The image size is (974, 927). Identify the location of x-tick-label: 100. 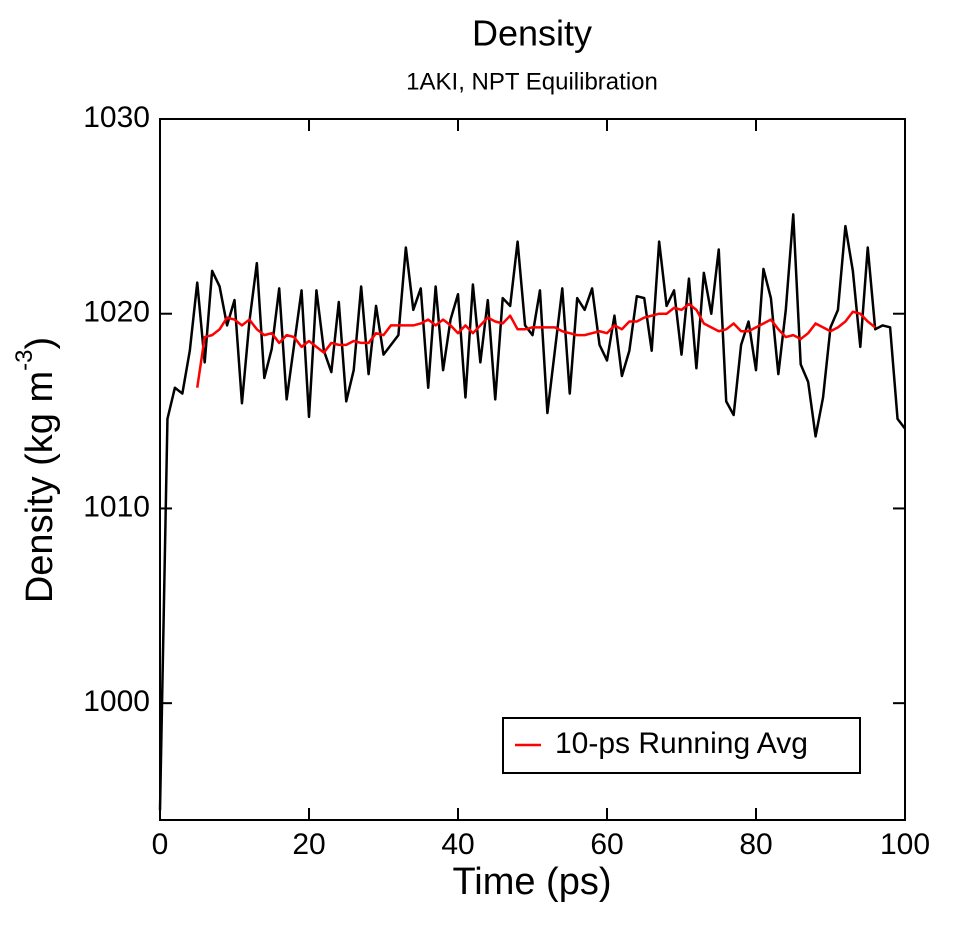
(905, 844).